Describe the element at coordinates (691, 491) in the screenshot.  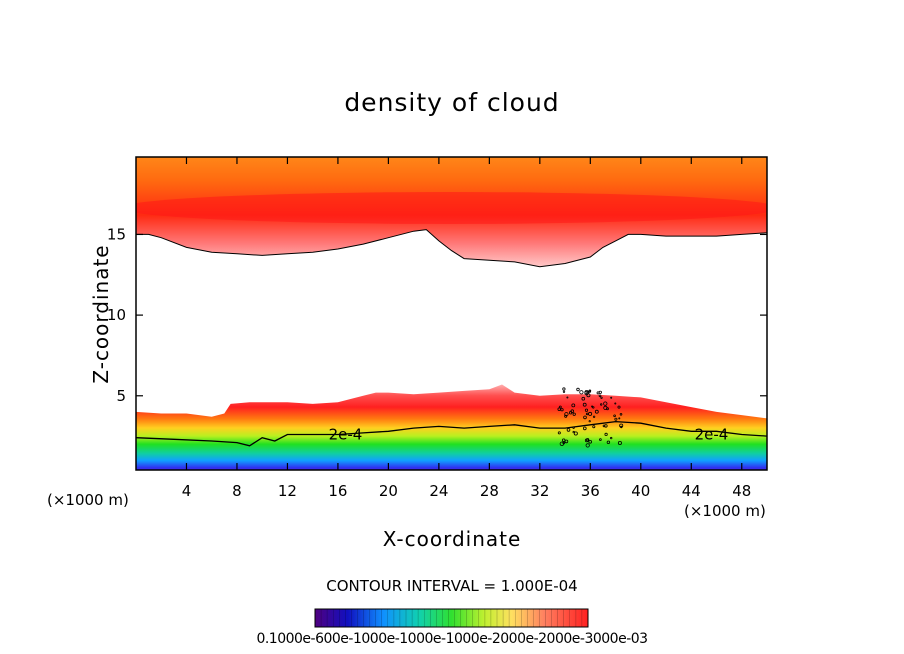
I see `x-tick-label: 44` at that location.